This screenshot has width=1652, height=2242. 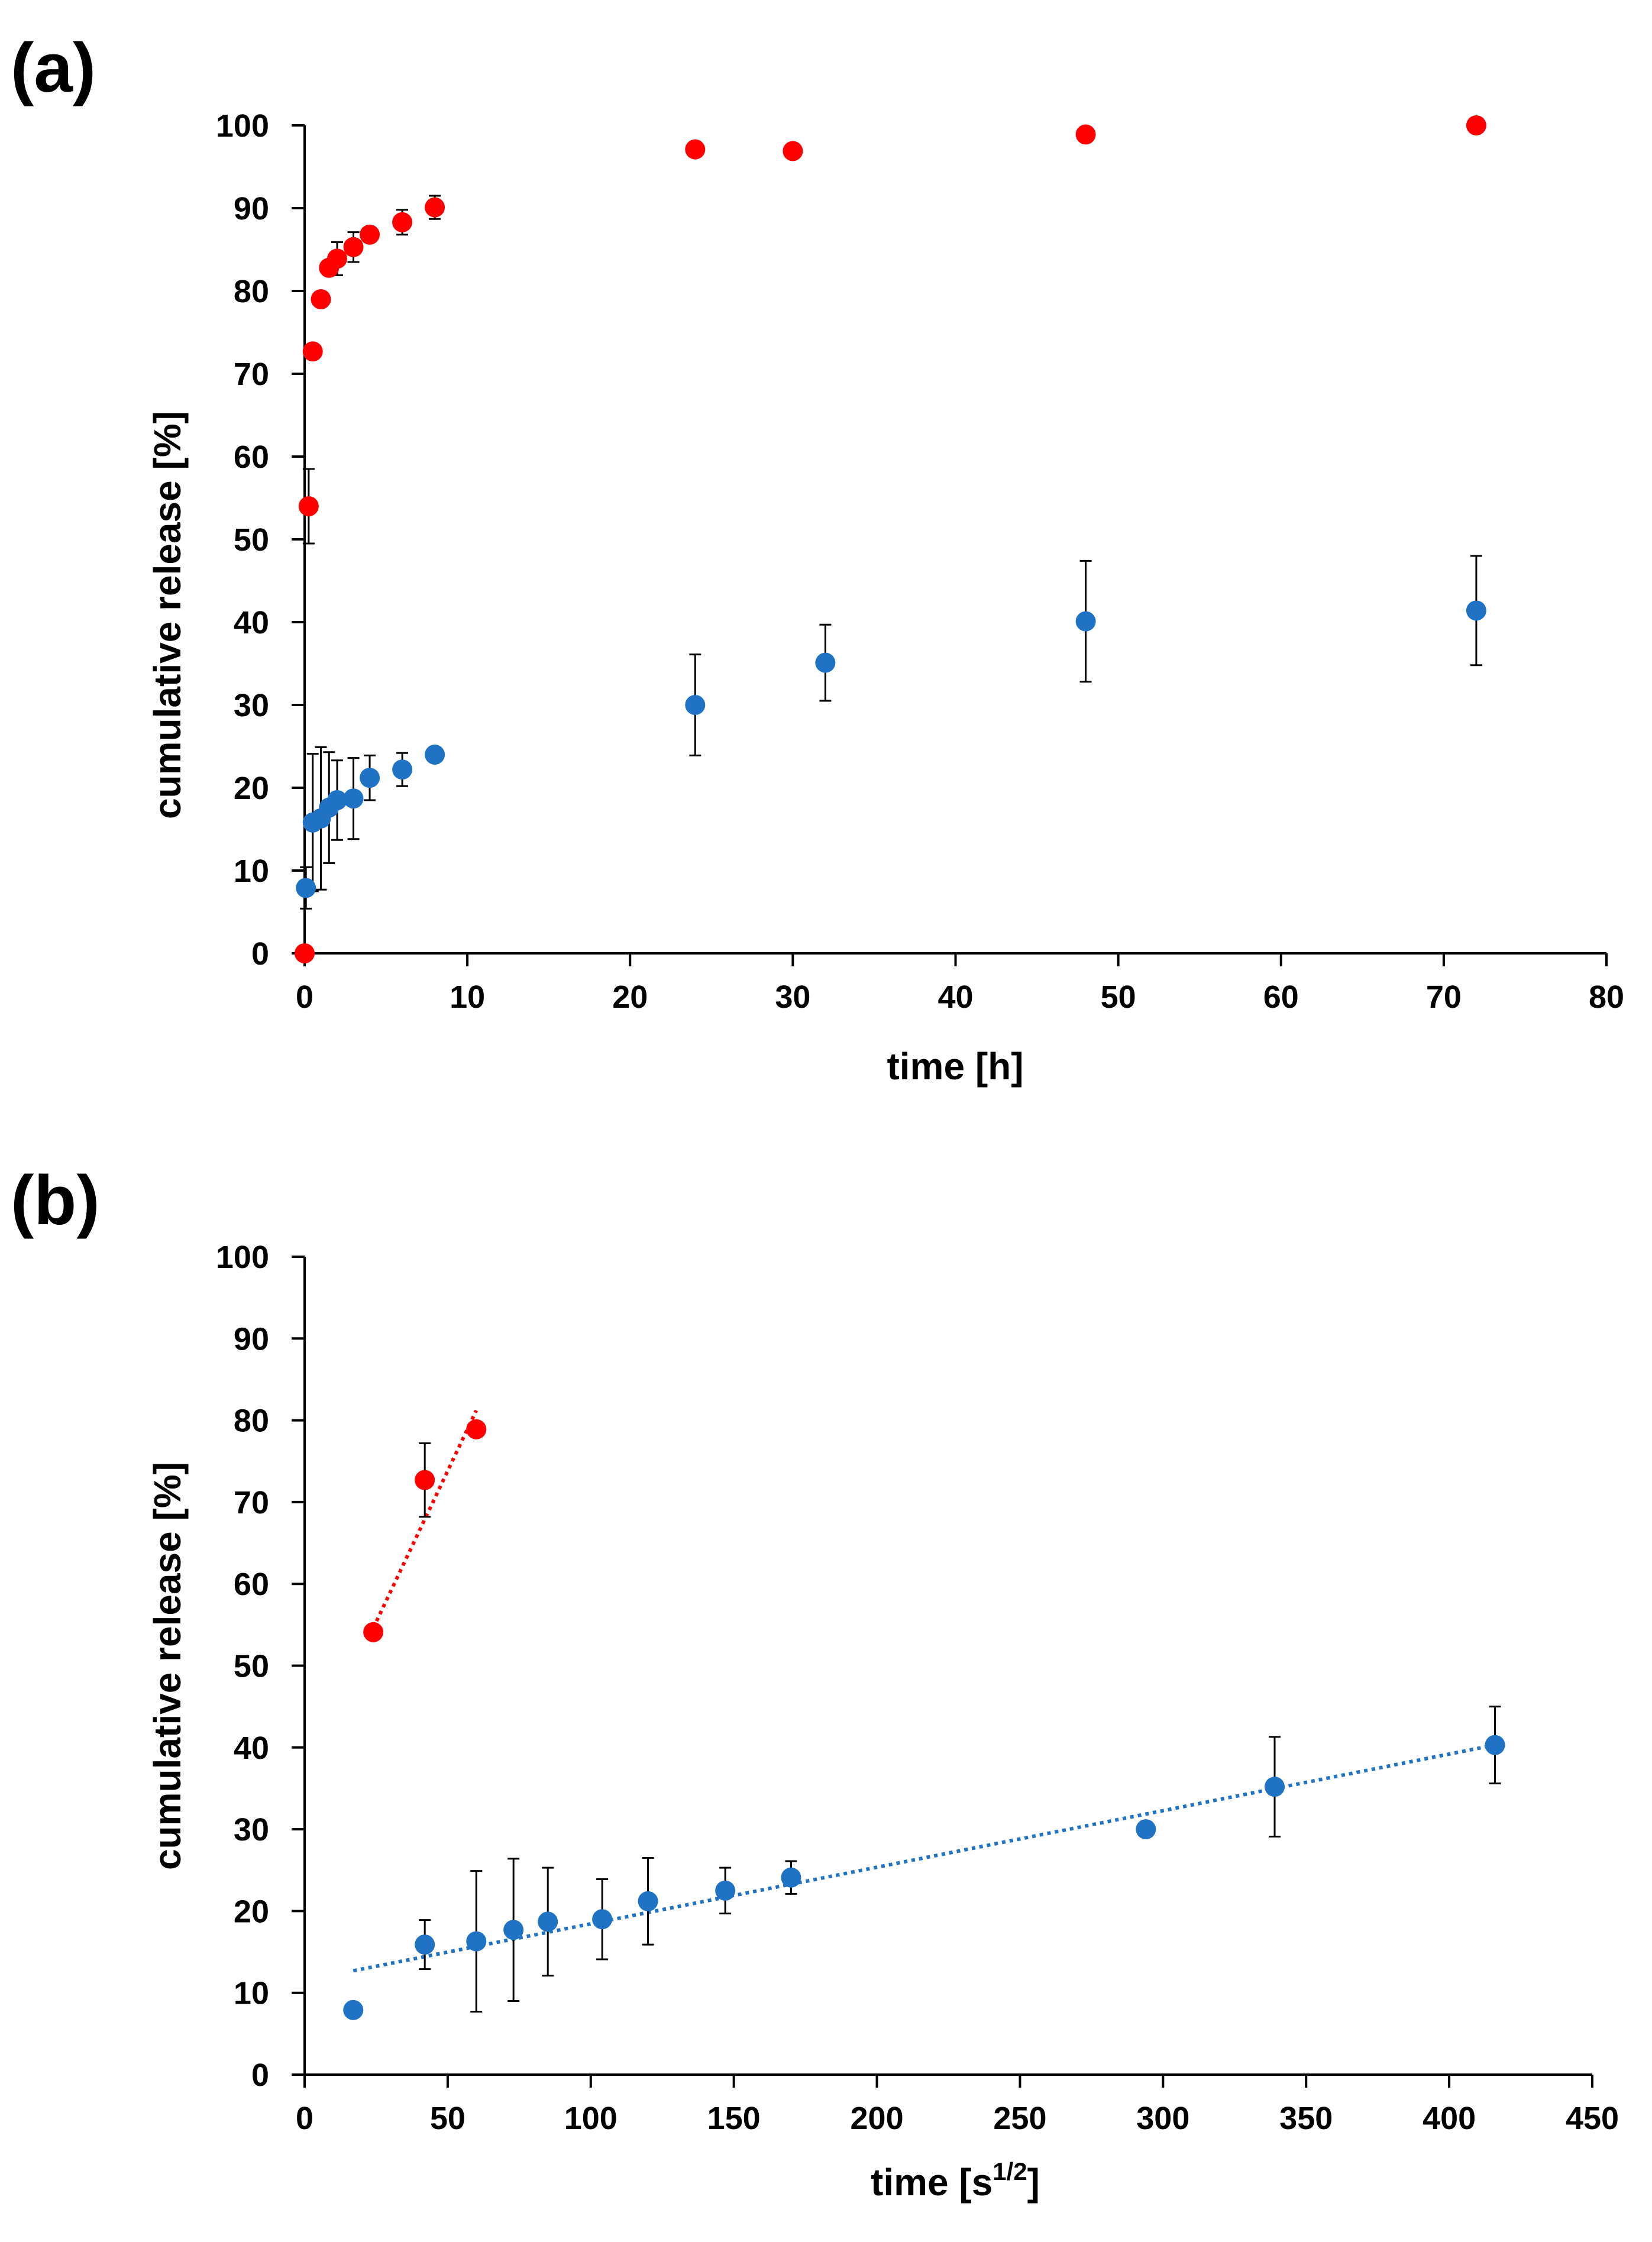 What do you see at coordinates (251, 788) in the screenshot?
I see `y-tick-label-a: 20` at bounding box center [251, 788].